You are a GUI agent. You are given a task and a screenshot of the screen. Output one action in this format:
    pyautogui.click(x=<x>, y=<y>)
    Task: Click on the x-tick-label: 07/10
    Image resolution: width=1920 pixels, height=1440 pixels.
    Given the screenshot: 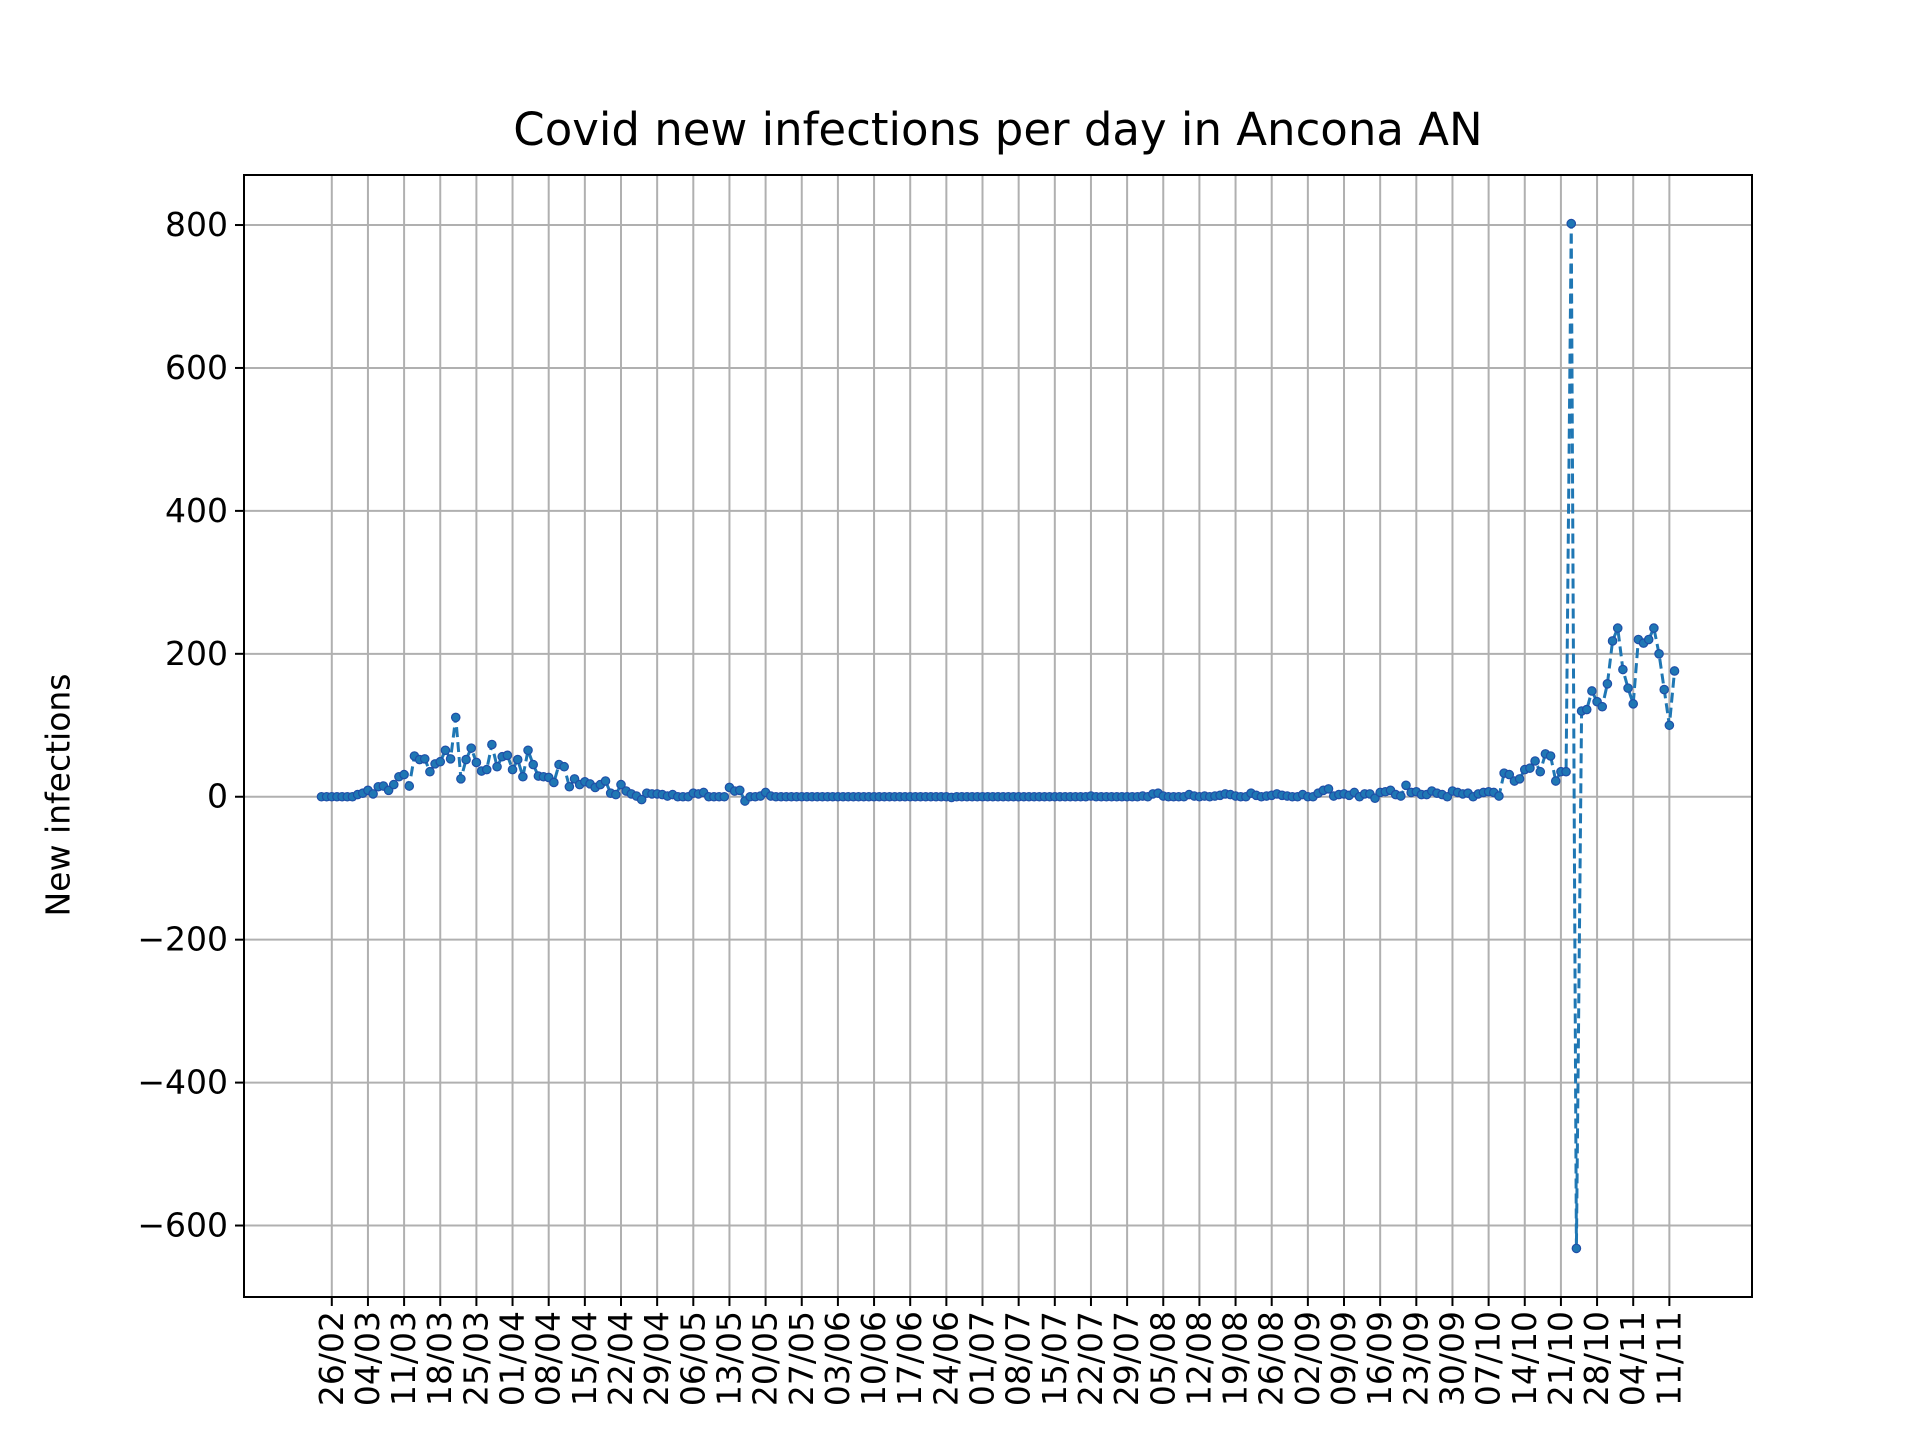 What is the action you would take?
    pyautogui.click(x=1488, y=1358)
    